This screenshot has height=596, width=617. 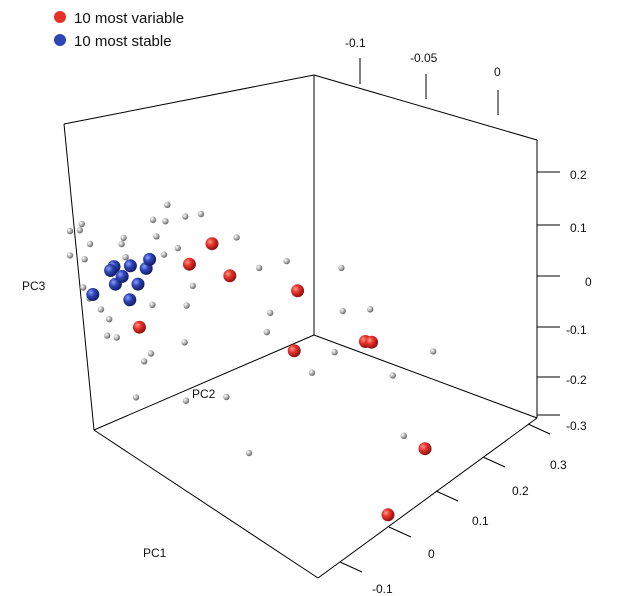 What do you see at coordinates (423, 75) in the screenshot?
I see `y-axis: -0.1 -0.05 0` at bounding box center [423, 75].